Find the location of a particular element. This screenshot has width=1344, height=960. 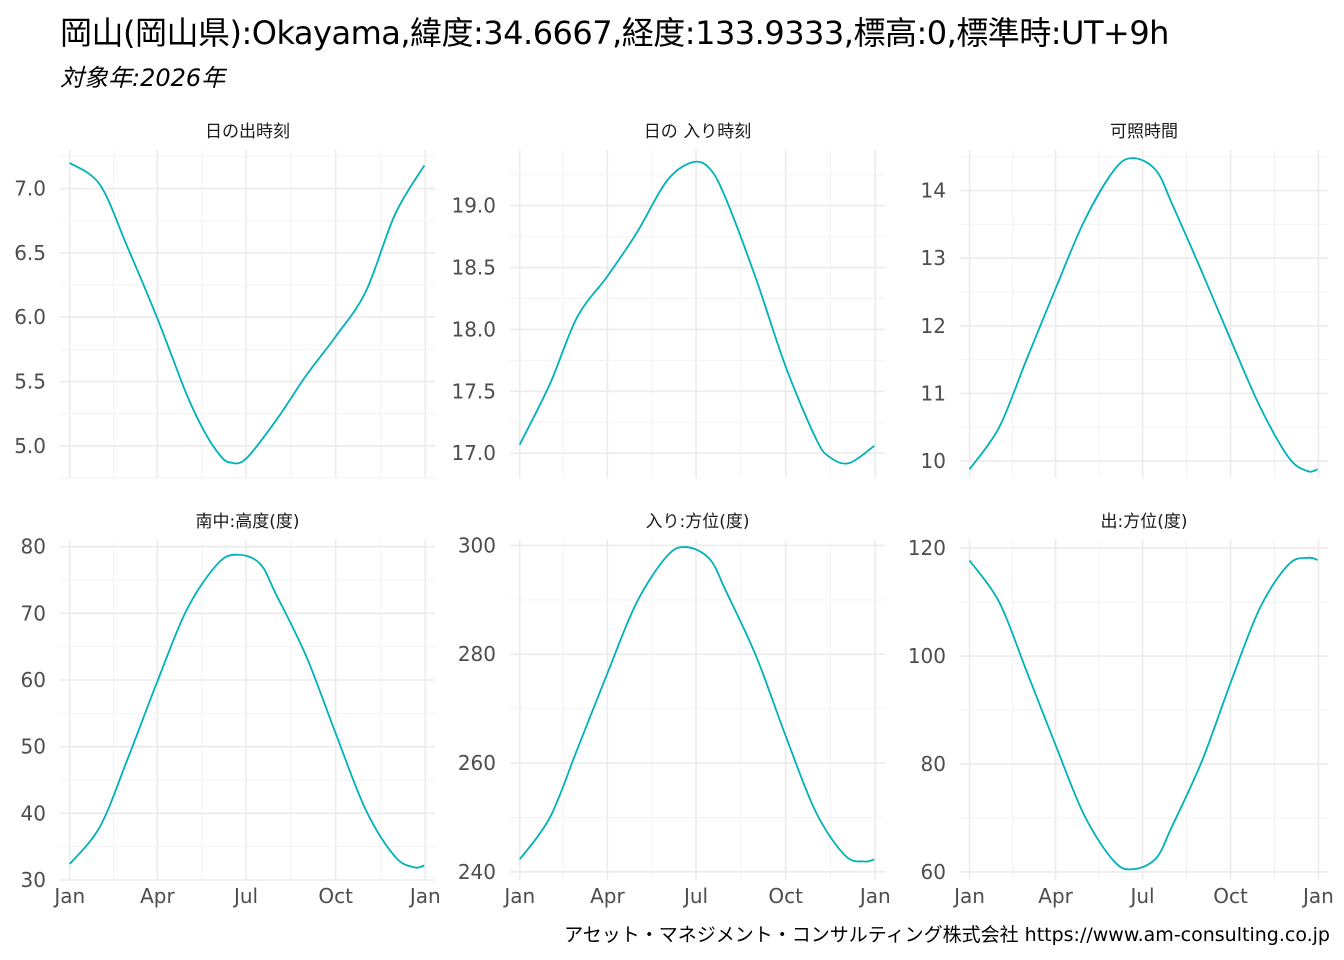

y-tick-label: 17.0 is located at coordinates (473, 453).